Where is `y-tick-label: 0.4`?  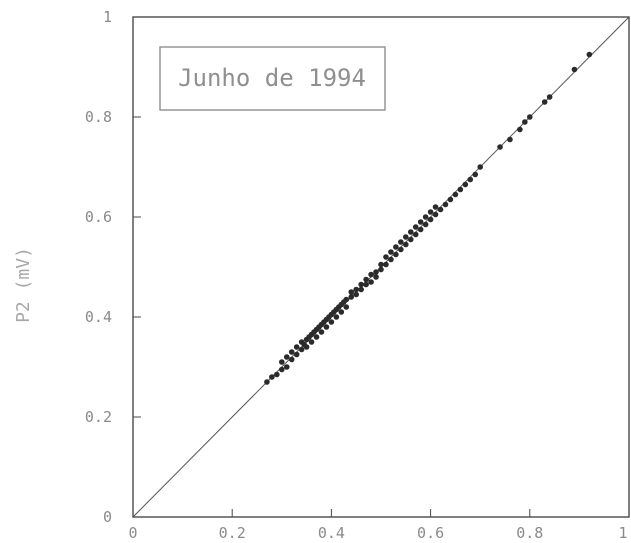
y-tick-label: 0.4 is located at coordinates (98, 317).